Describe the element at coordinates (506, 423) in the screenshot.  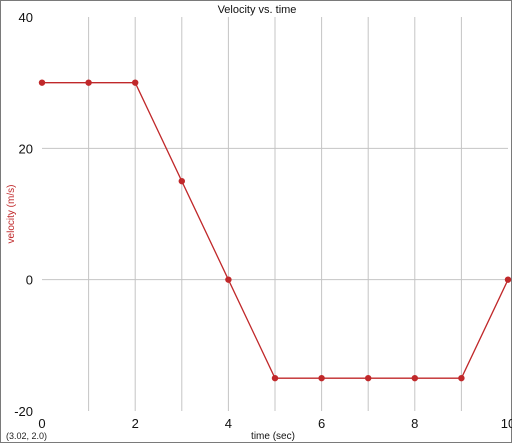
I see `x-tick-label: 10` at that location.